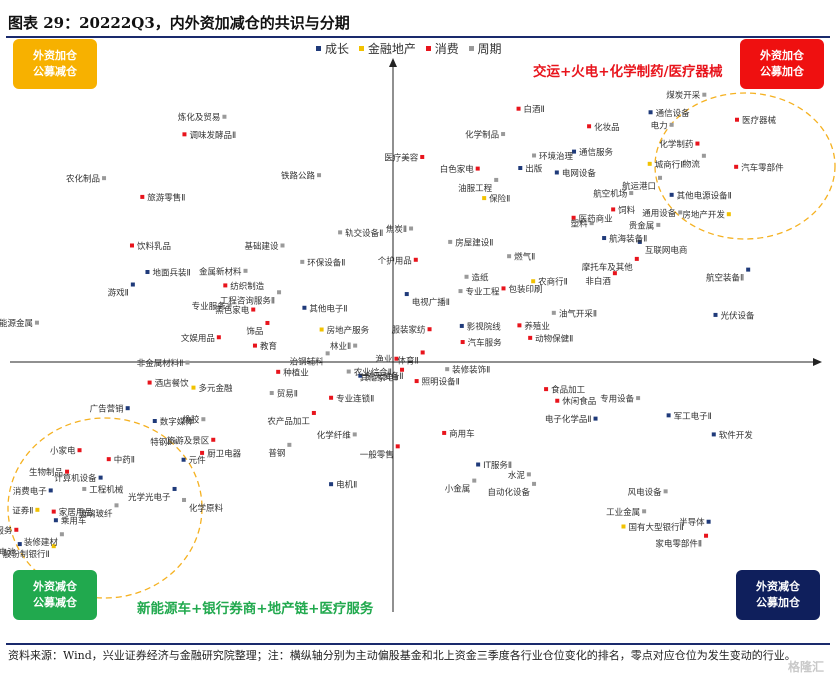 This screenshot has width=836, height=683. What do you see at coordinates (670, 164) in the screenshot?
I see `point-label: 城商行Ⅱ` at bounding box center [670, 164].